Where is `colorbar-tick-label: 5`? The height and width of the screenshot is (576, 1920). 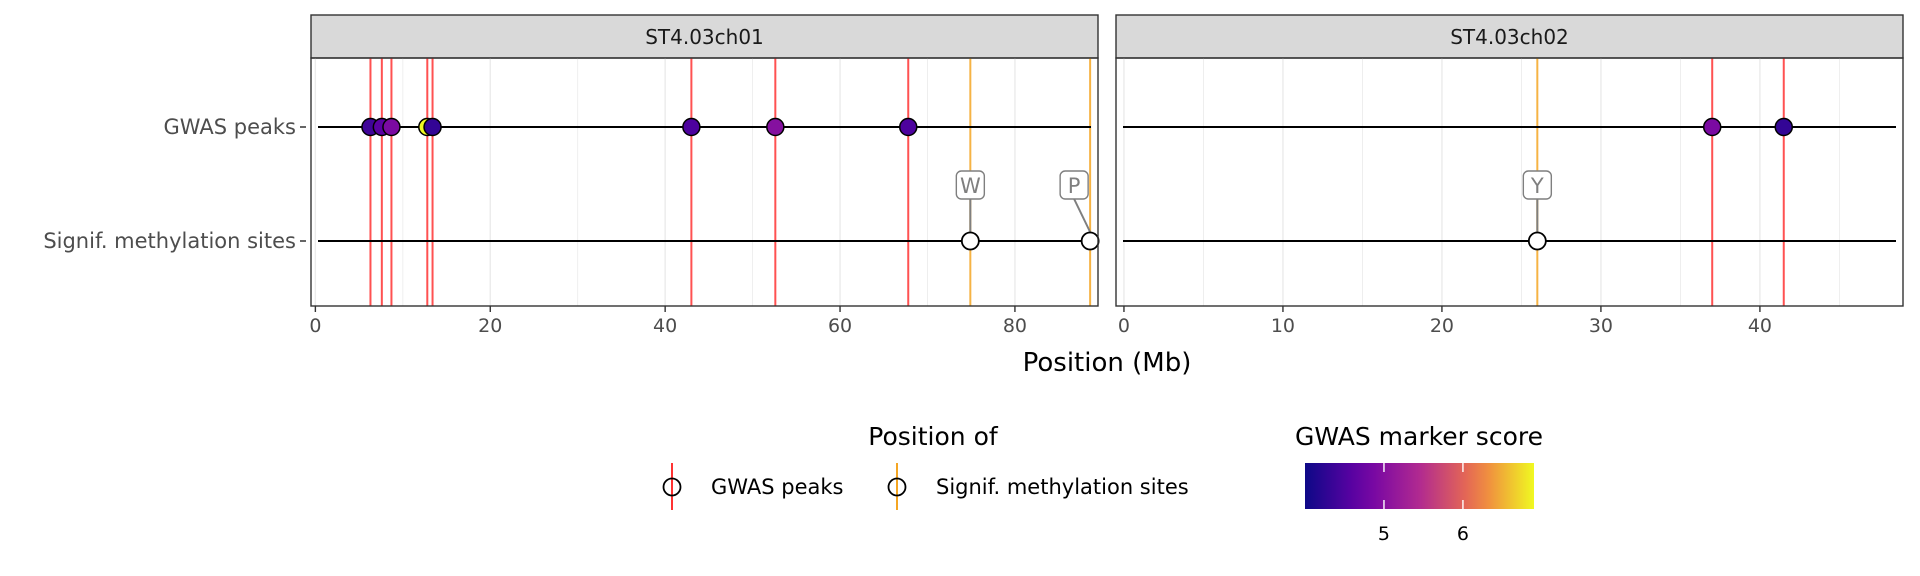 colorbar-tick-label: 5 is located at coordinates (1384, 534).